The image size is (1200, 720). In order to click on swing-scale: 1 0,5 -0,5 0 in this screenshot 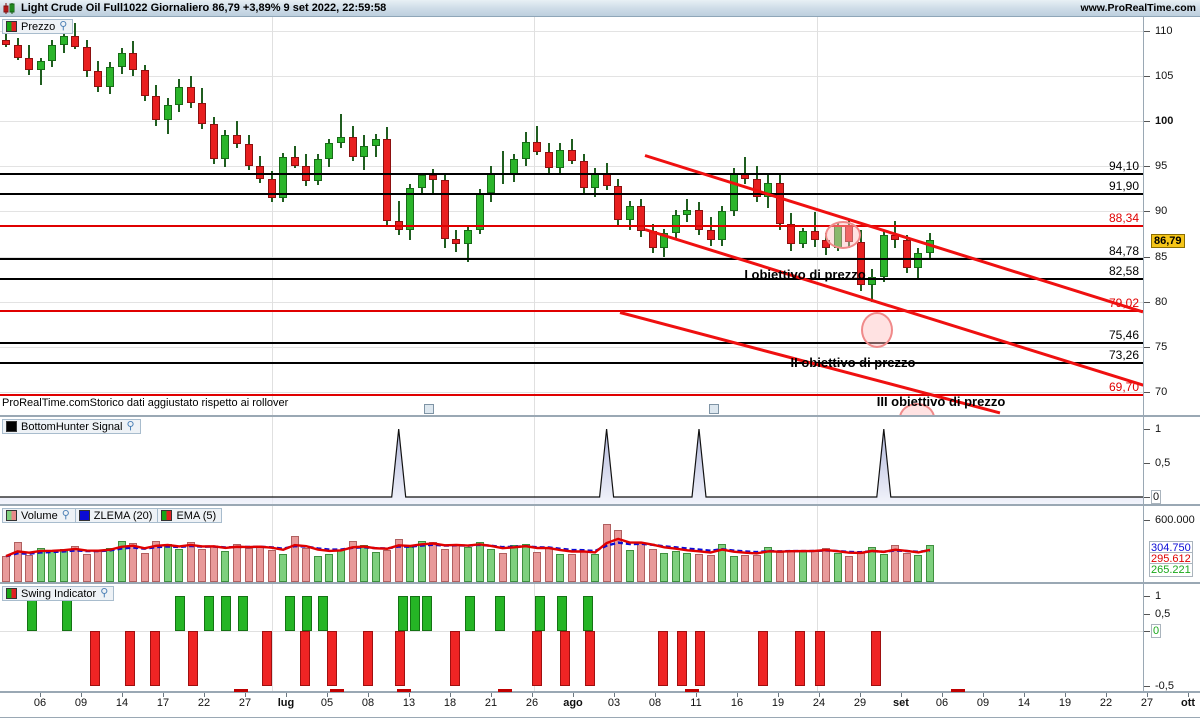, I will do `click(1171, 638)`.